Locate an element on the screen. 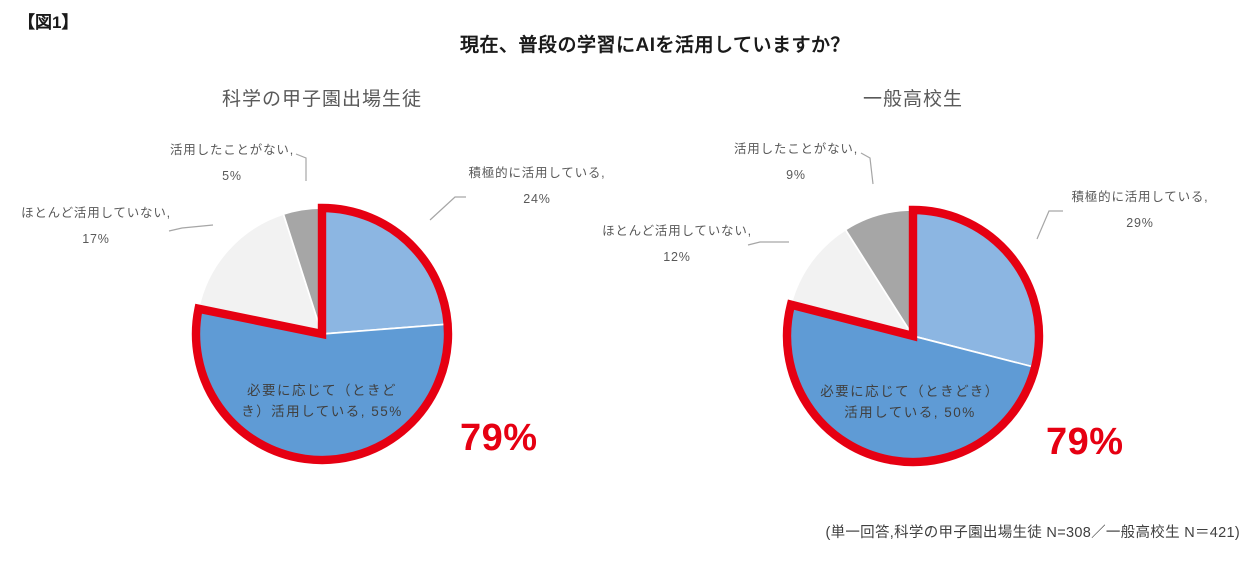  callout-value: 9% is located at coordinates (796, 175).